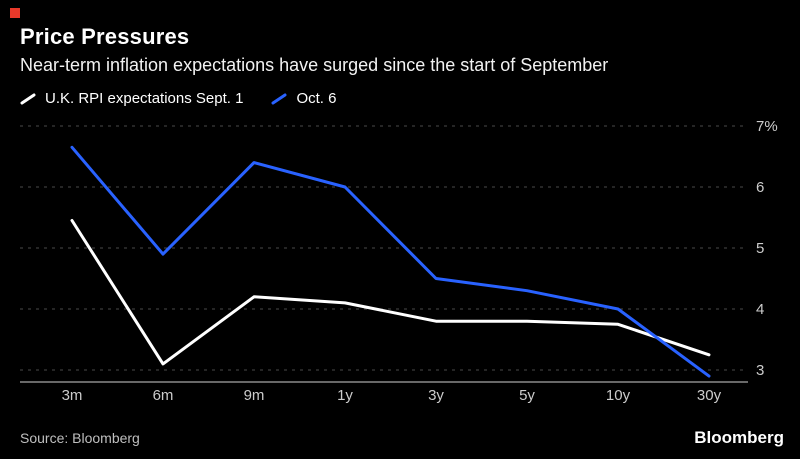  What do you see at coordinates (144, 98) in the screenshot?
I see `legend-label: U.K. RPI expectations Sept. 1` at bounding box center [144, 98].